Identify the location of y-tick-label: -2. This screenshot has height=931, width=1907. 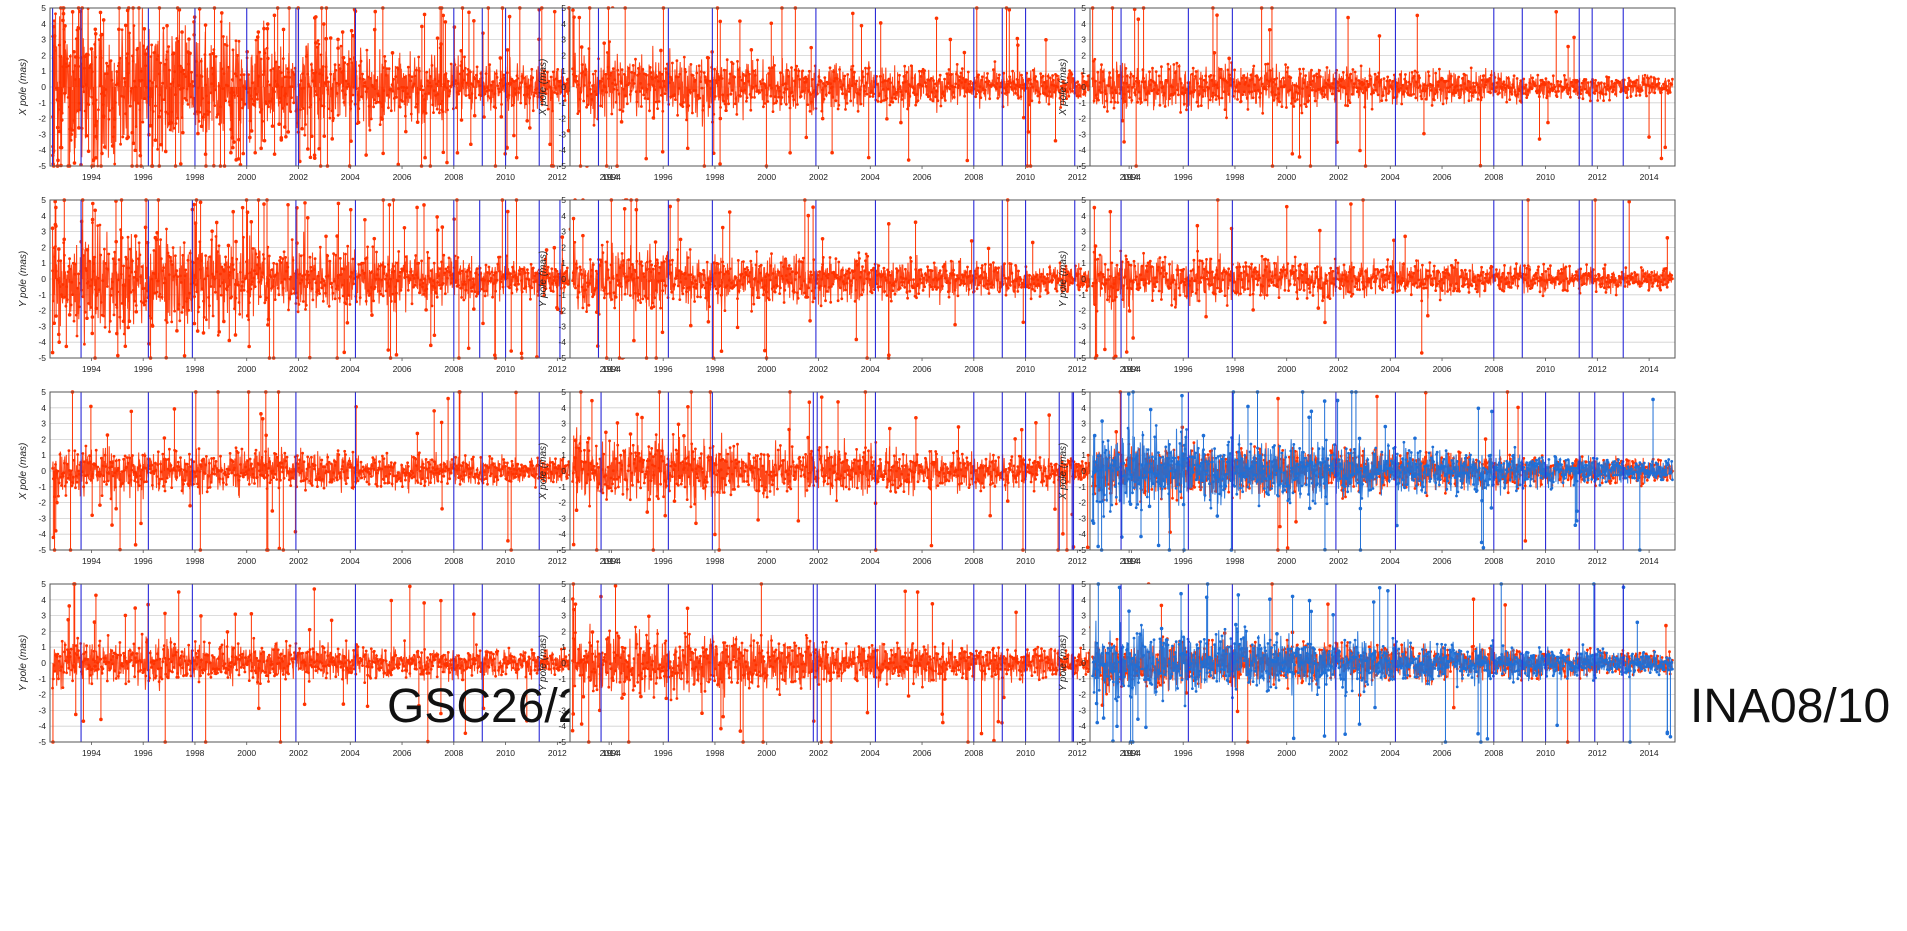
(1082, 119).